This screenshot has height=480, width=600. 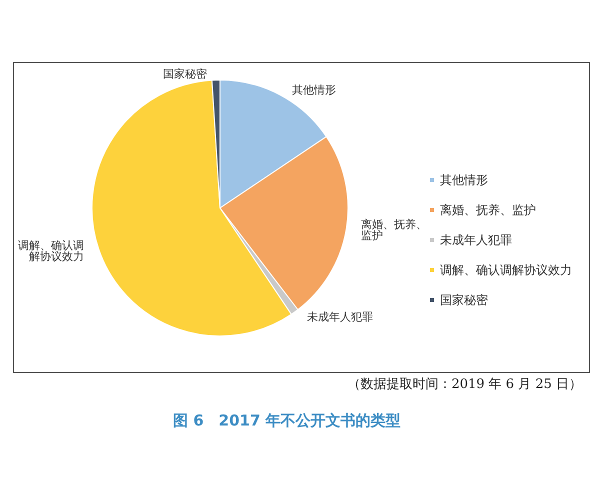 I want to click on legend-label: 国家秘密, so click(x=464, y=300).